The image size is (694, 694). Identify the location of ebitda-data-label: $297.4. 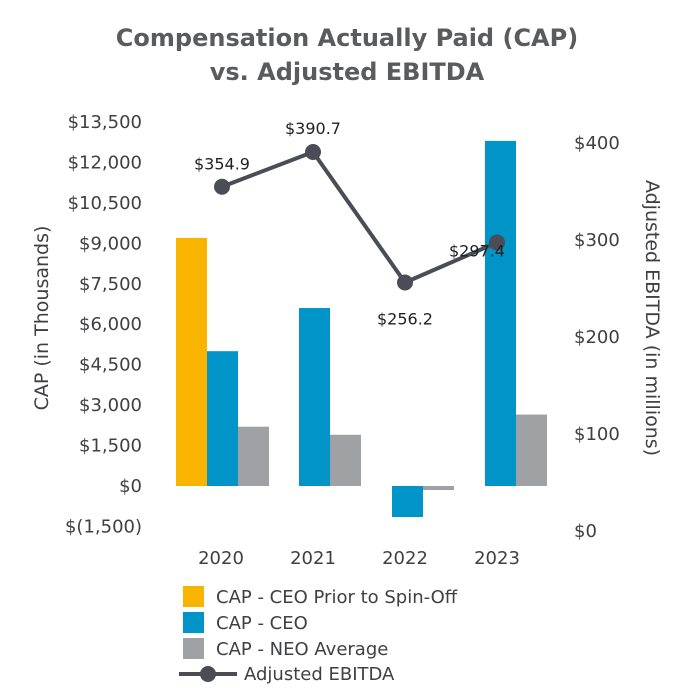
(477, 251).